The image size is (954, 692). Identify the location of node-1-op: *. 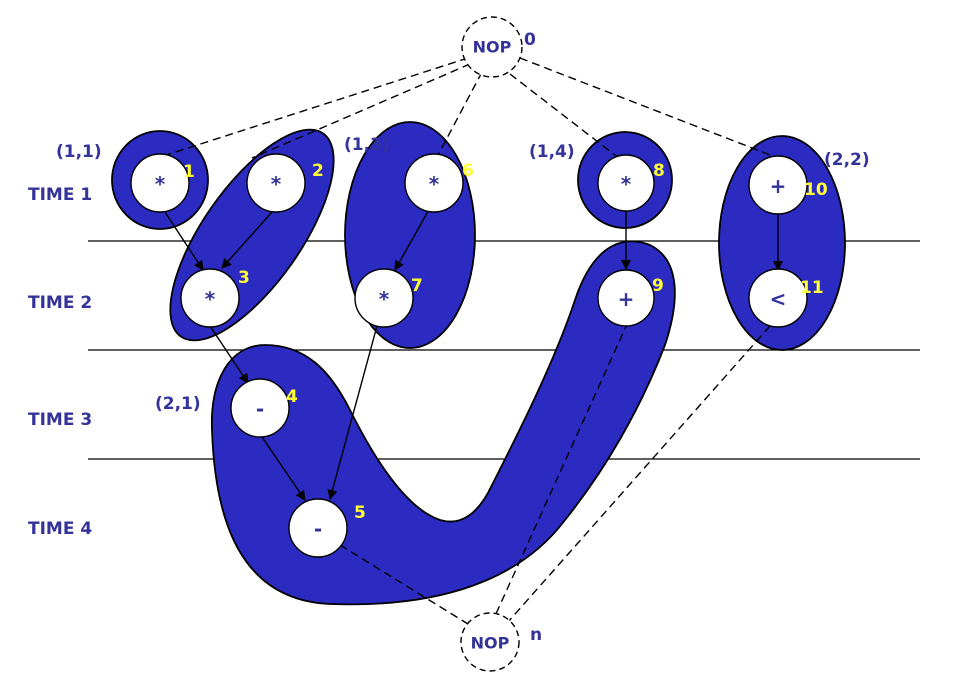
(160, 184).